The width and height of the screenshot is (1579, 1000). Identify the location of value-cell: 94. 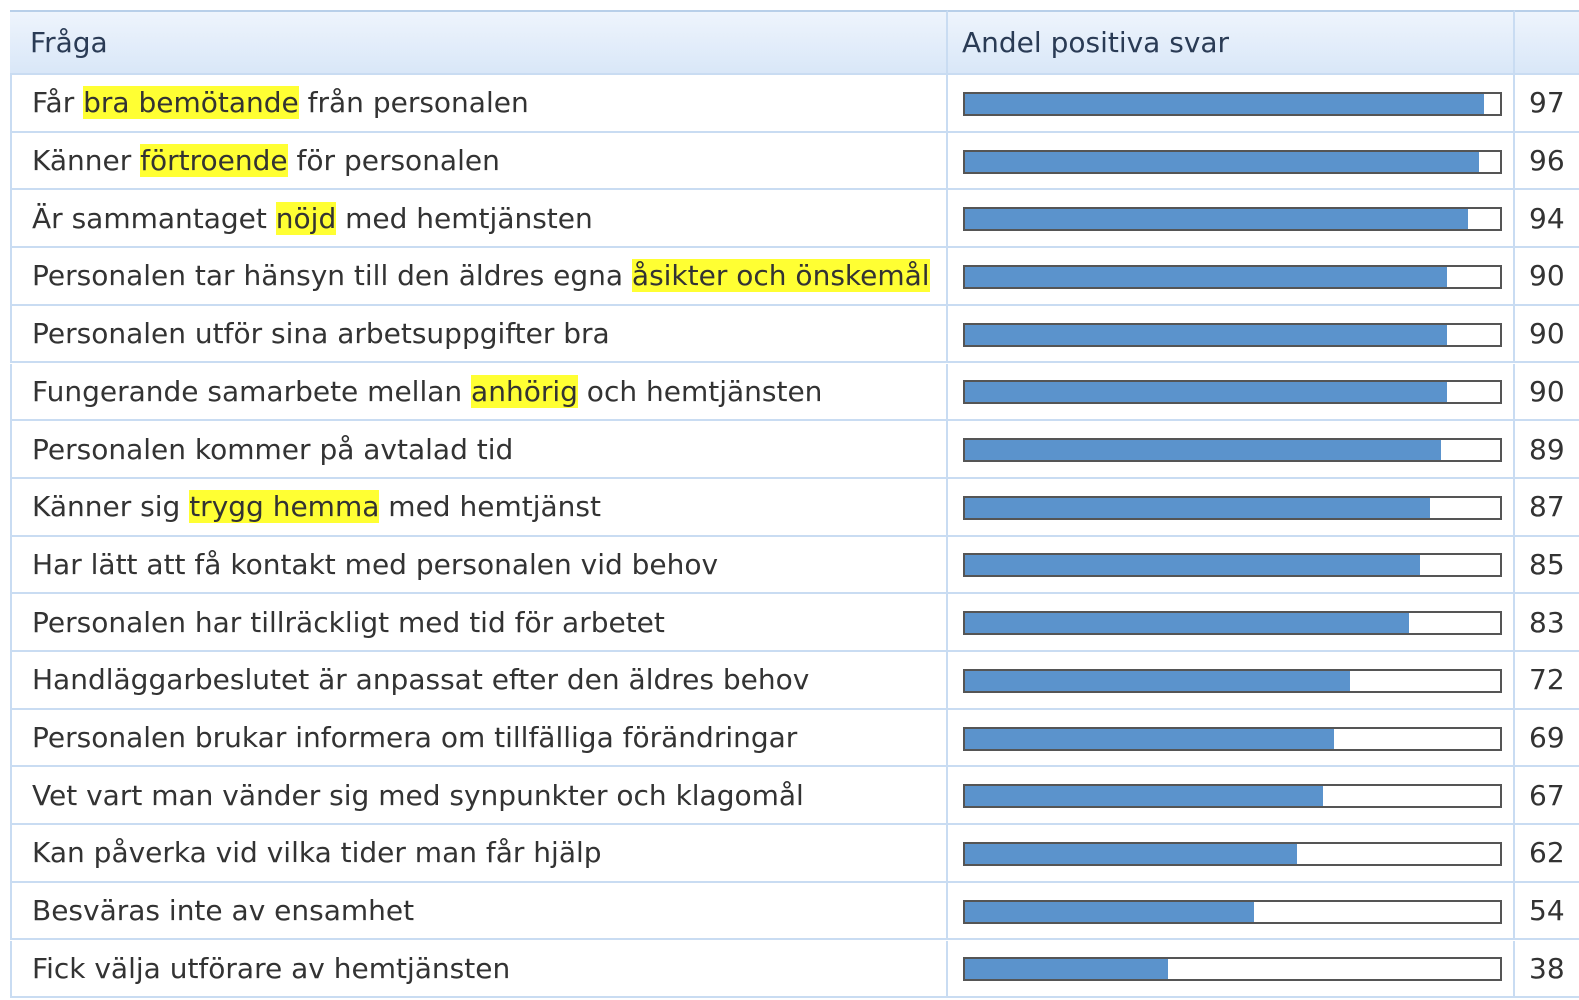
(1547, 219).